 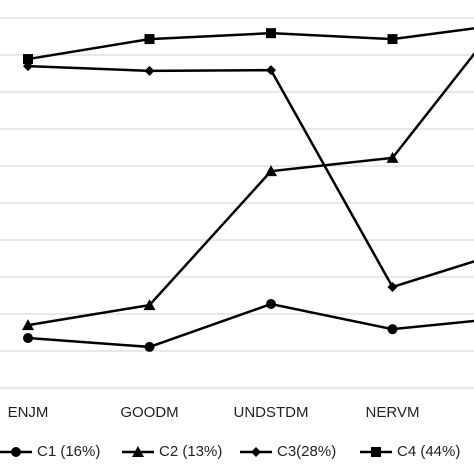 What do you see at coordinates (393, 412) in the screenshot?
I see `x-tick-label: NERVM` at bounding box center [393, 412].